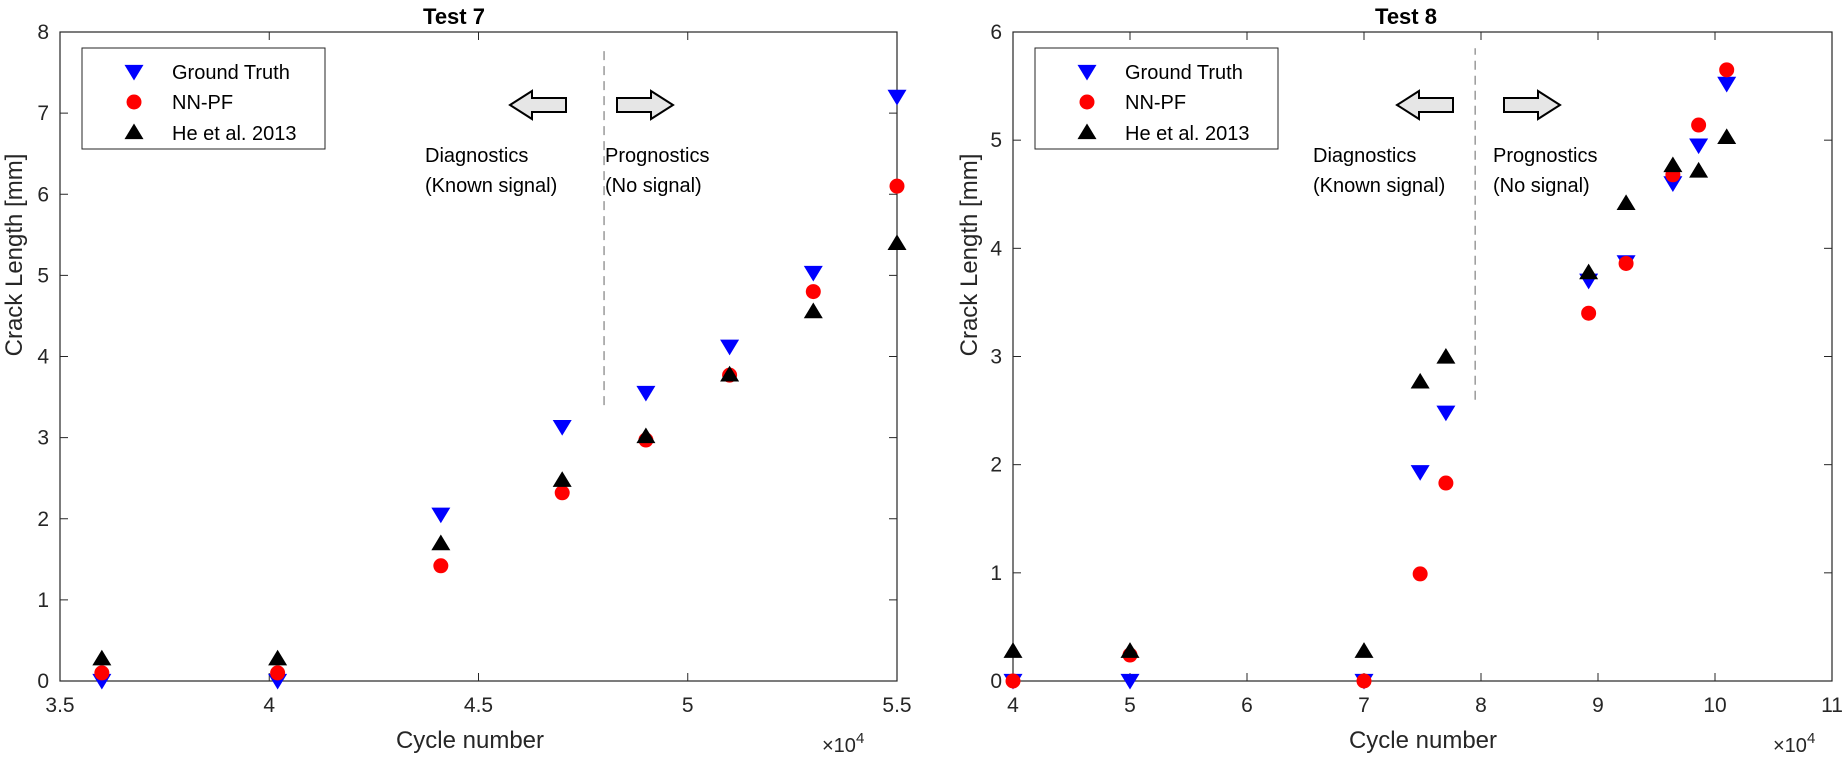  What do you see at coordinates (996, 248) in the screenshot?
I see `y-tick-label: 4` at bounding box center [996, 248].